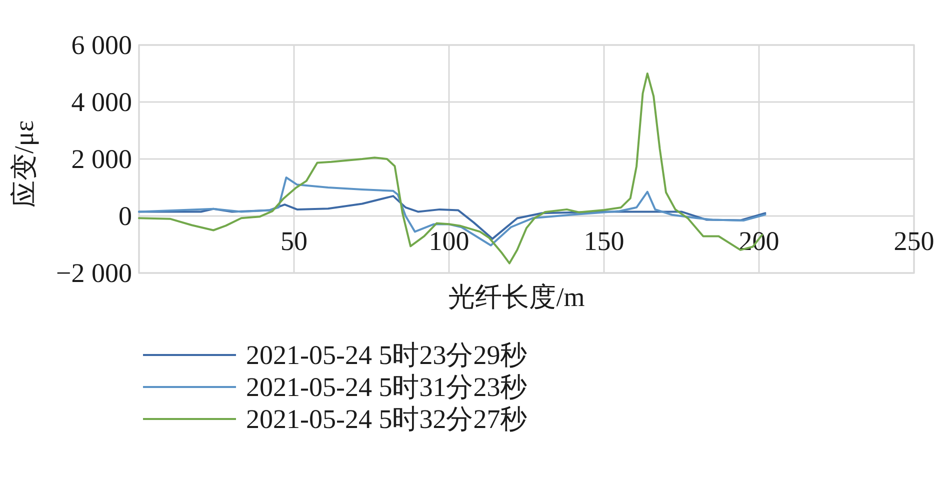  I want to click on x-tick-label: 150, so click(604, 241).